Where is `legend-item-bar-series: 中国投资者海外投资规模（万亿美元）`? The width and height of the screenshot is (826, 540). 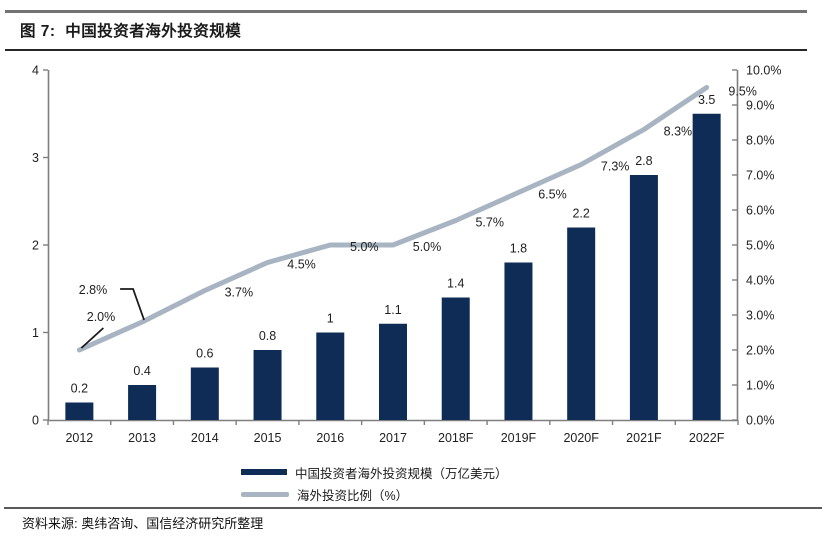
legend-item-bar-series: 中国投资者海外投资规模（万亿美元） is located at coordinates (374, 472).